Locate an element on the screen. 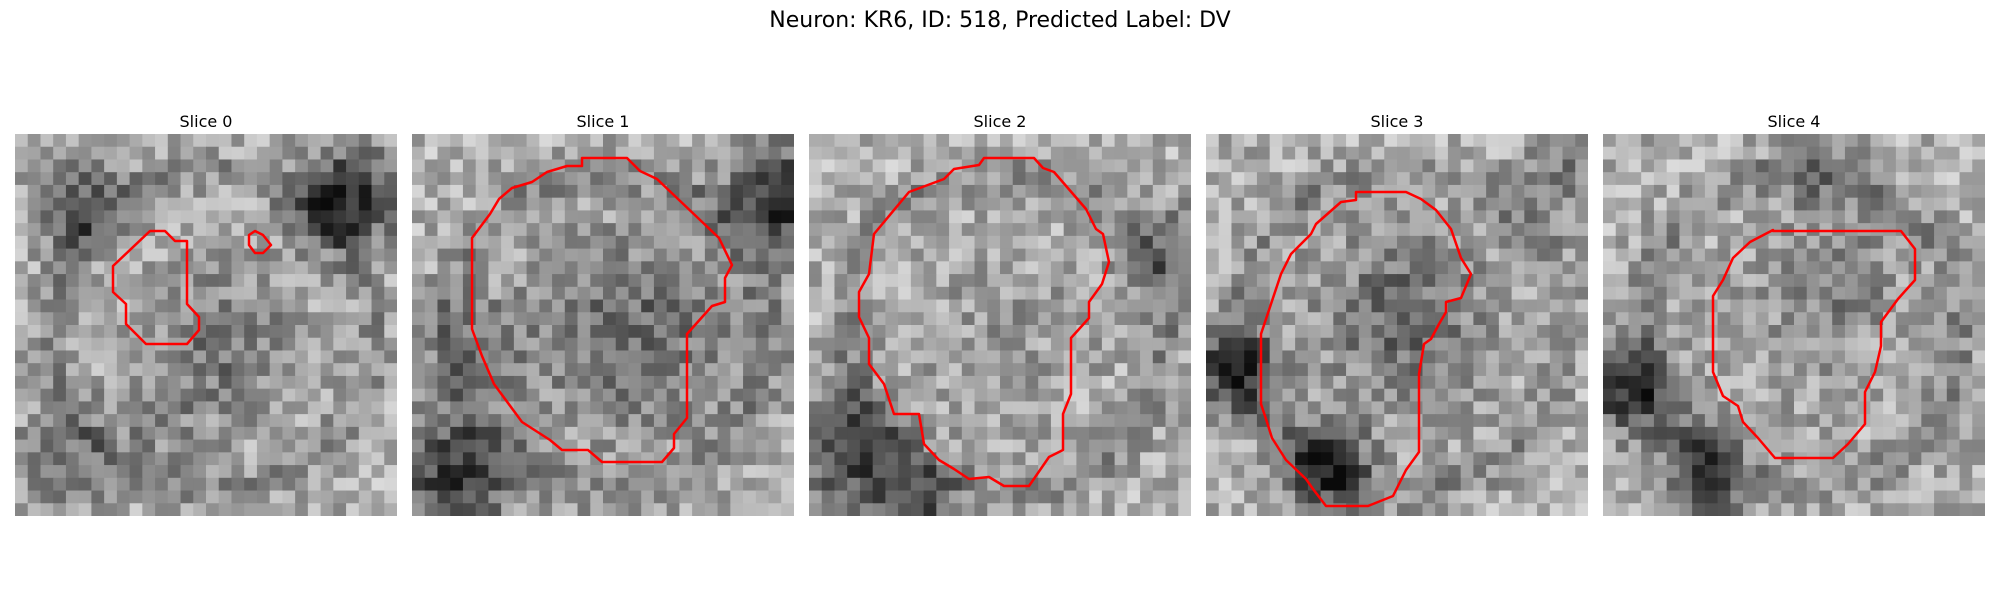 The width and height of the screenshot is (2000, 600). slice-panel-1: Slice 1 is located at coordinates (603, 313).